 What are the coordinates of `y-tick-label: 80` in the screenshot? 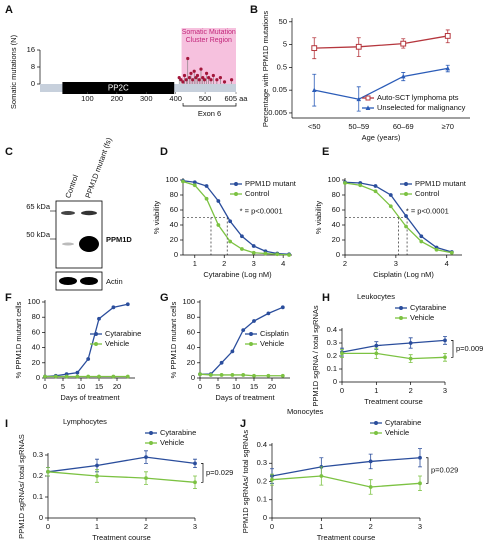 It's located at (336, 194).